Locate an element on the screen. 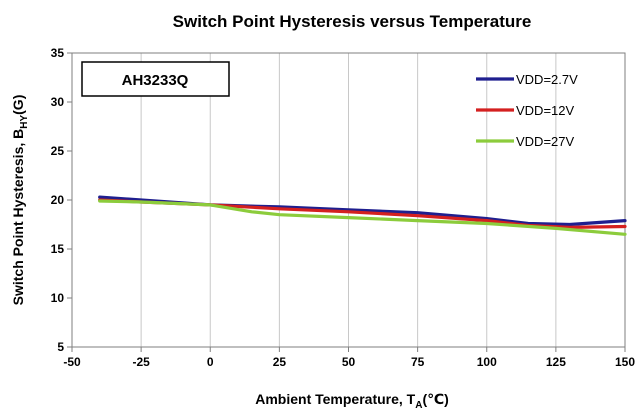 The image size is (639, 417). x-tick-label: 125 is located at coordinates (556, 362).